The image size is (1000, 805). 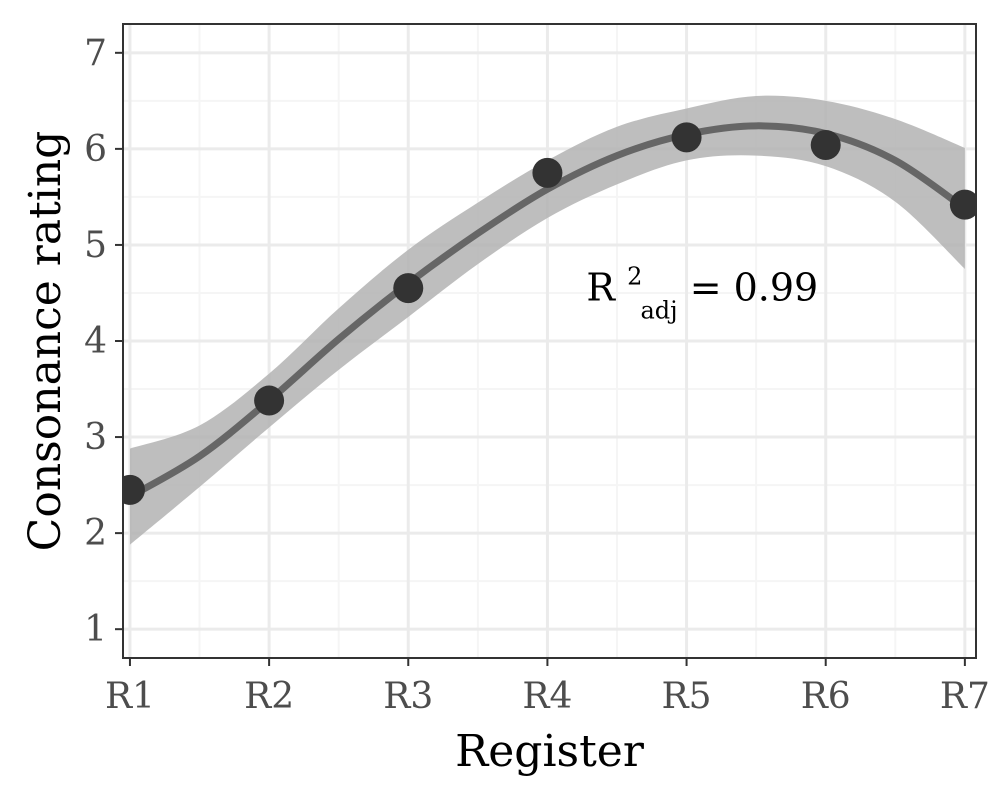 What do you see at coordinates (95, 629) in the screenshot?
I see `y-tick-label: 1` at bounding box center [95, 629].